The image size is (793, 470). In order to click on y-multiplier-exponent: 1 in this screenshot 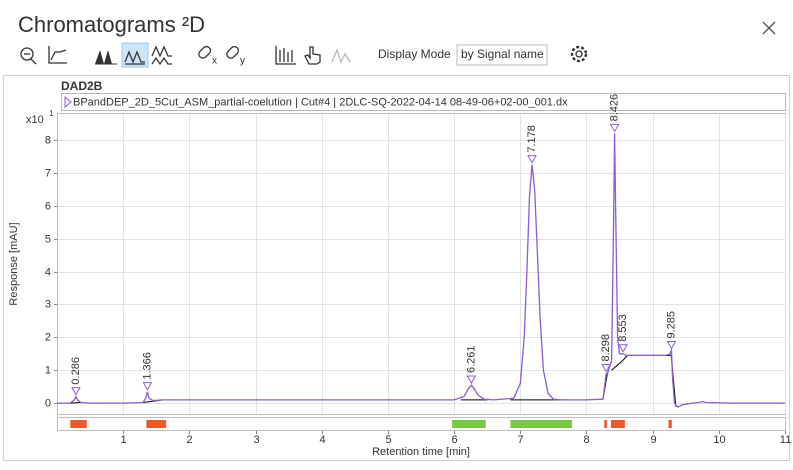, I will do `click(51, 113)`.